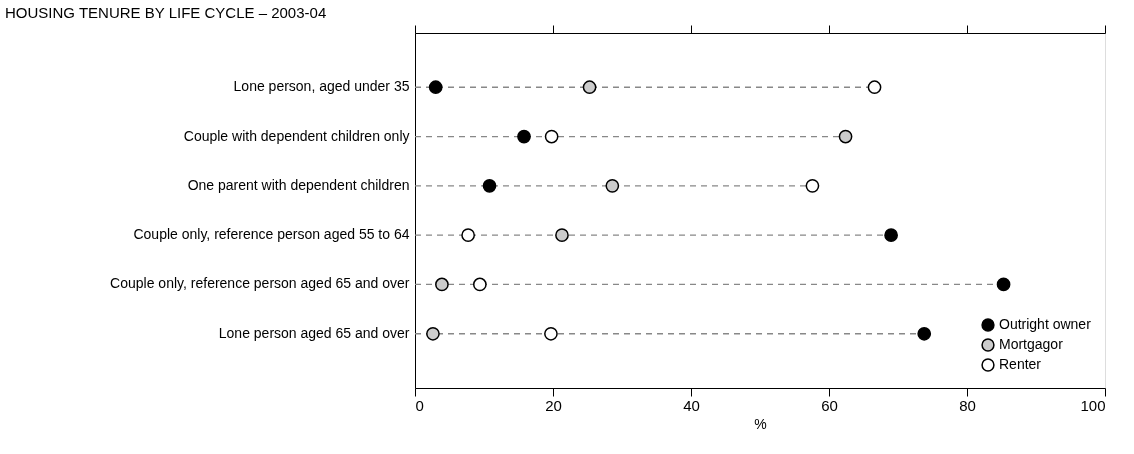 This screenshot has width=1134, height=454. I want to click on legend-label: Renter, so click(1020, 364).